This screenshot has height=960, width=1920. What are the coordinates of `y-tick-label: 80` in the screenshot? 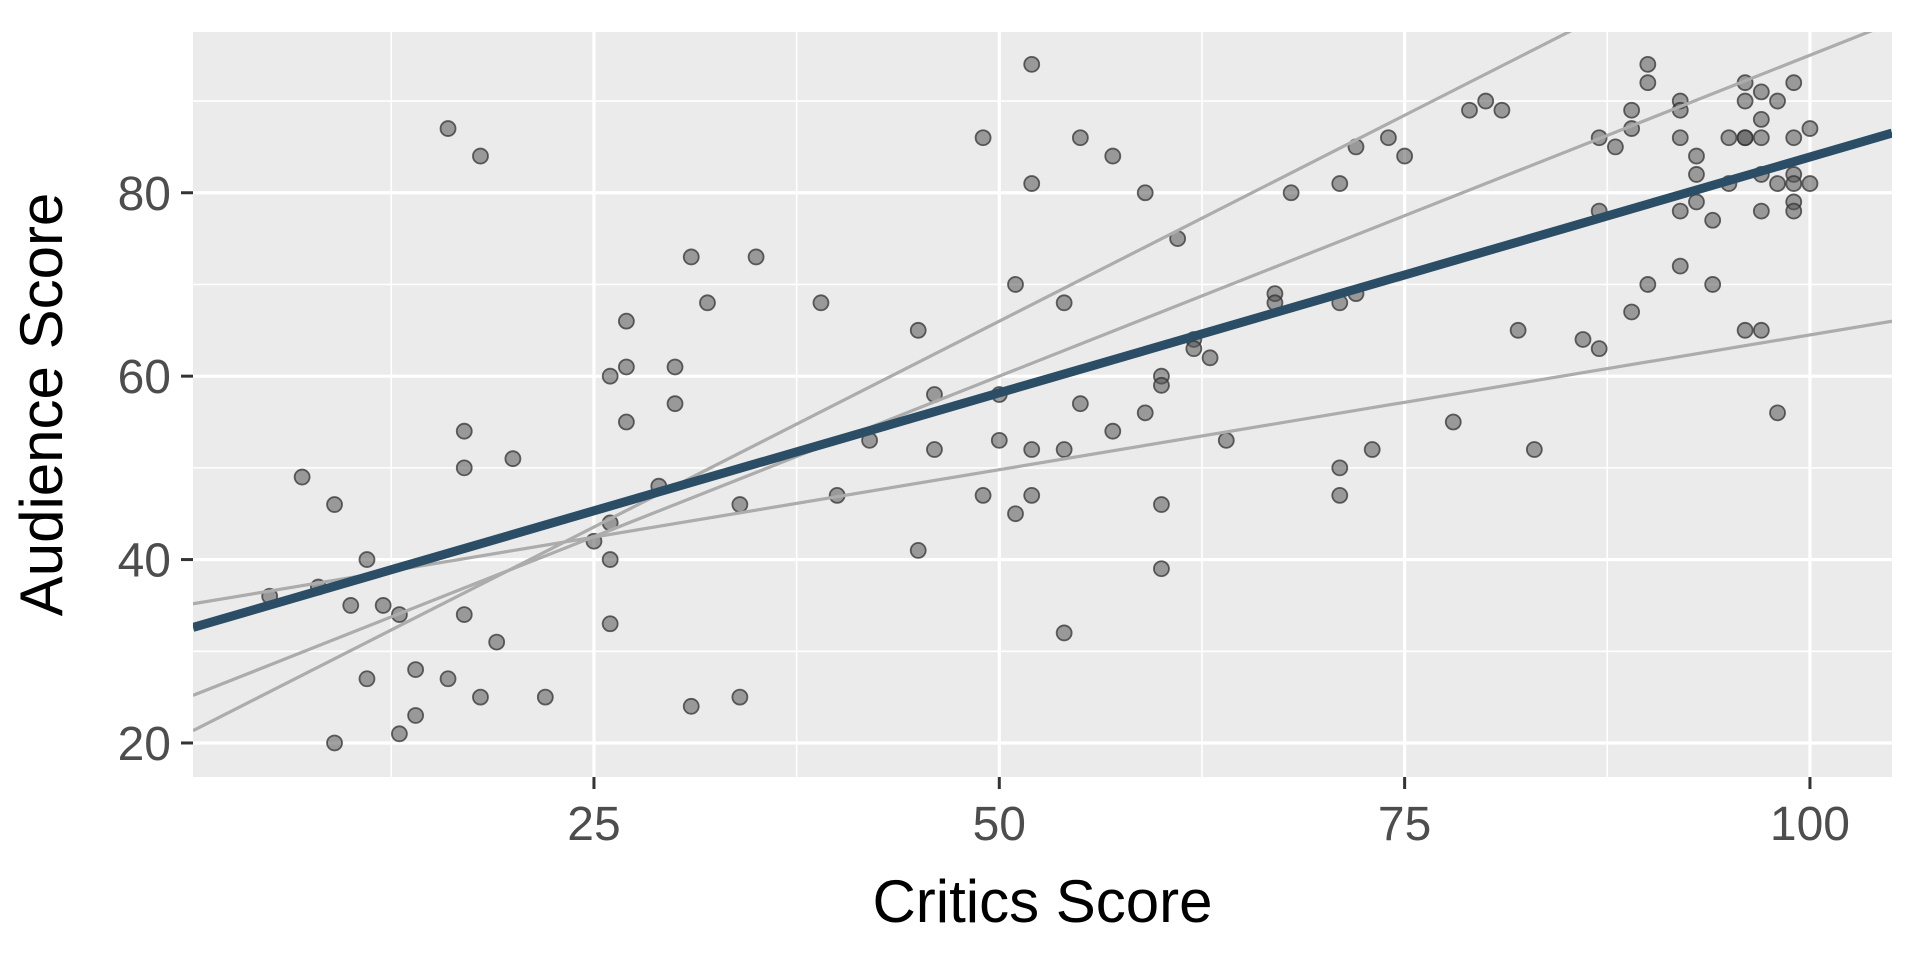 It's located at (144, 194).